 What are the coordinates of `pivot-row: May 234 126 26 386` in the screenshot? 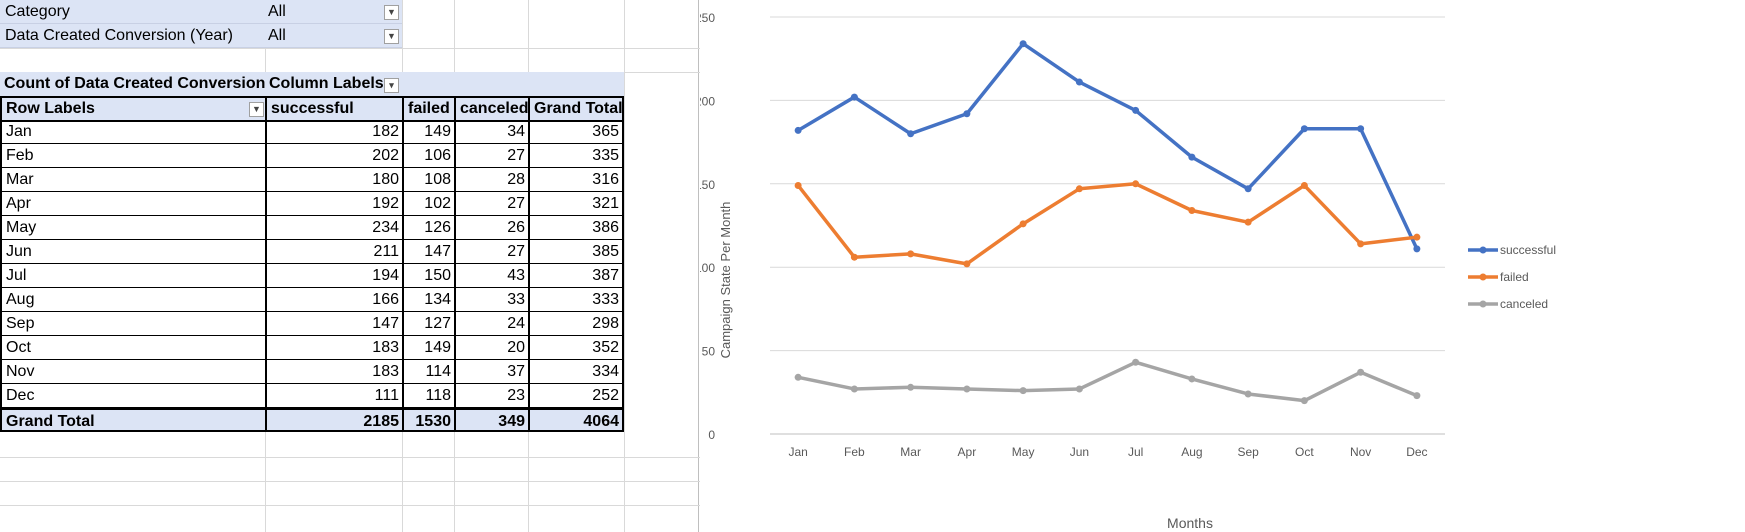 It's located at (312, 228).